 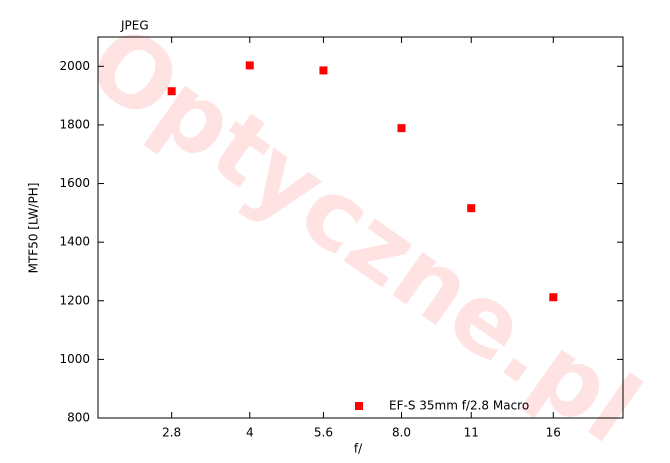 I want to click on y-axis-label: MTF50 [LW/PH], so click(x=34, y=228).